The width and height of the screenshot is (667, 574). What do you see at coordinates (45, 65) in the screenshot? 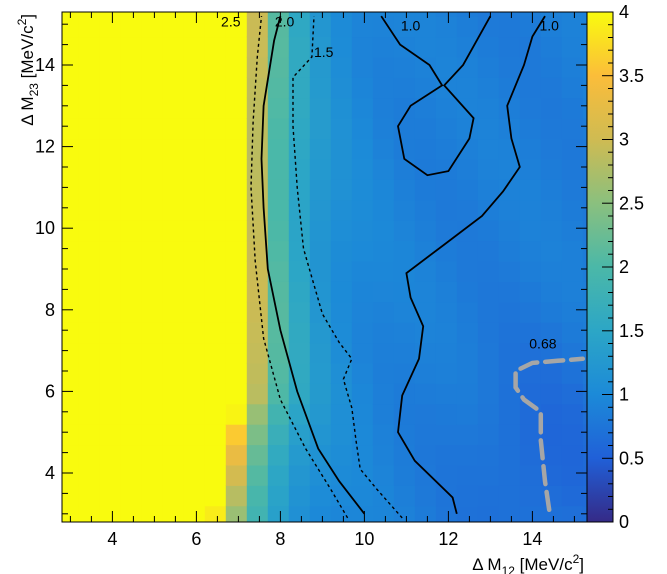
I see `y-tick-label: 14` at bounding box center [45, 65].